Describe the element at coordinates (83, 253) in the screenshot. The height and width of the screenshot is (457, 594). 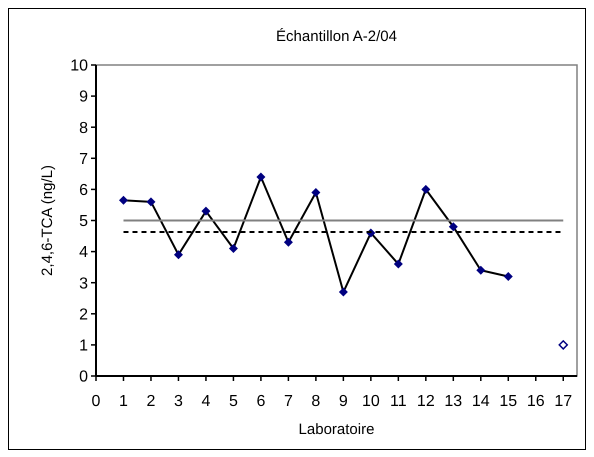
I see `y-tick-label: 4` at that location.